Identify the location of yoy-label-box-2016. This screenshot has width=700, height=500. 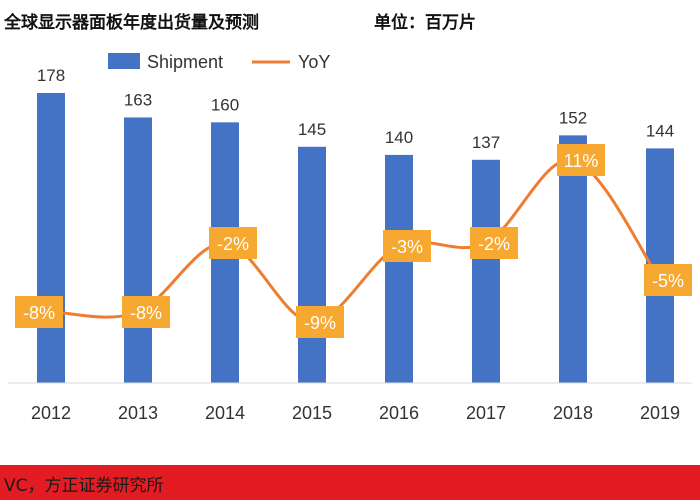
(407, 246).